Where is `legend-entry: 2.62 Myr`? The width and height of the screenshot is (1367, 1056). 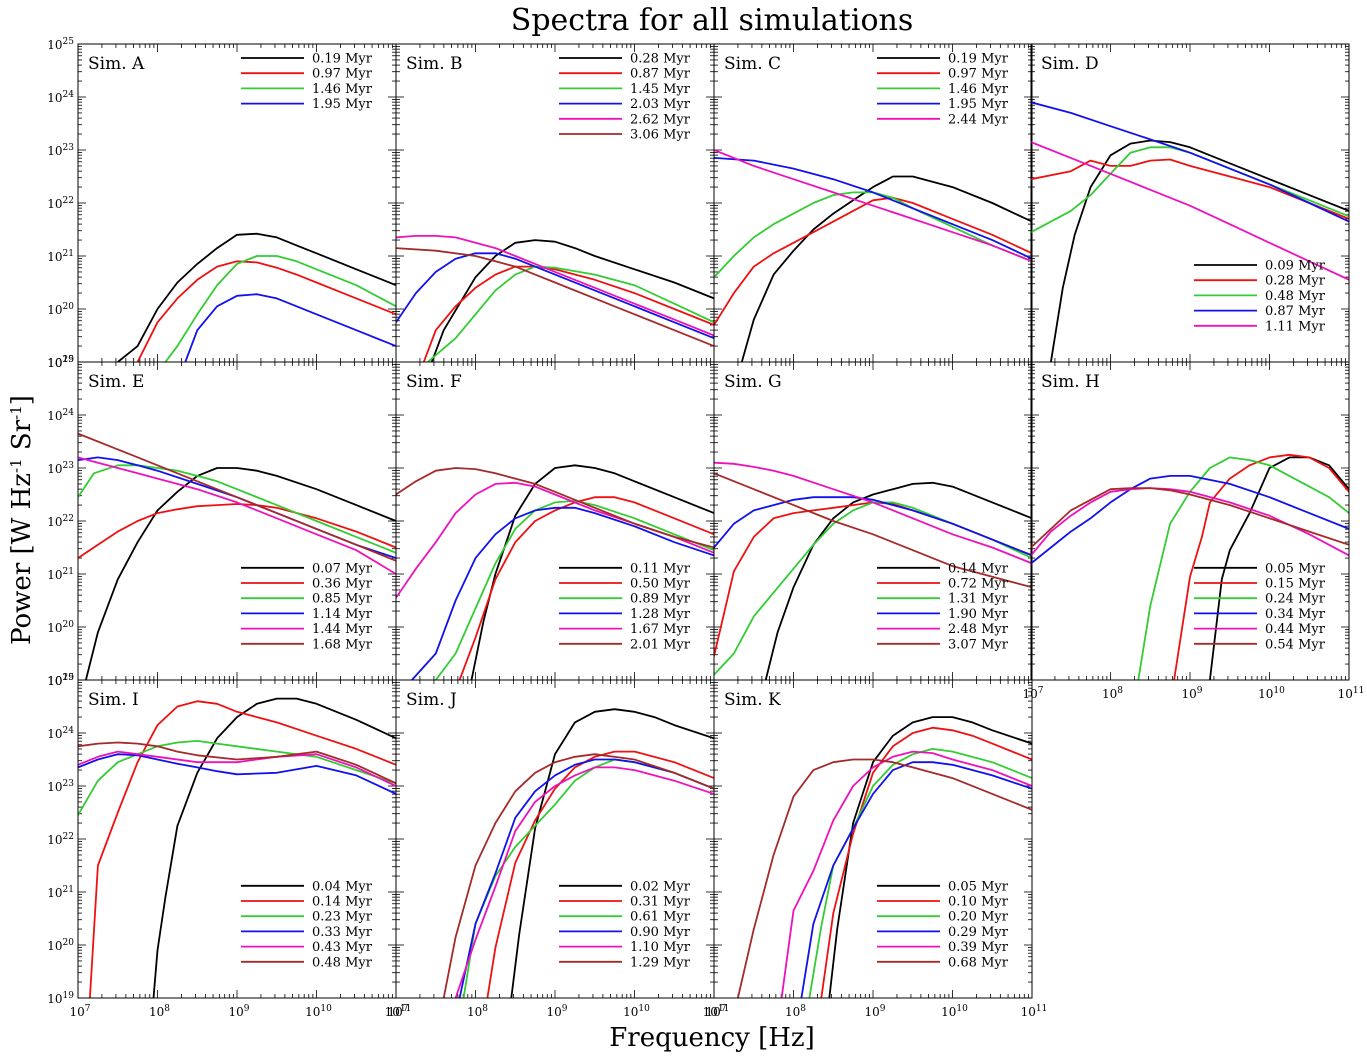
legend-entry: 2.62 Myr is located at coordinates (660, 119).